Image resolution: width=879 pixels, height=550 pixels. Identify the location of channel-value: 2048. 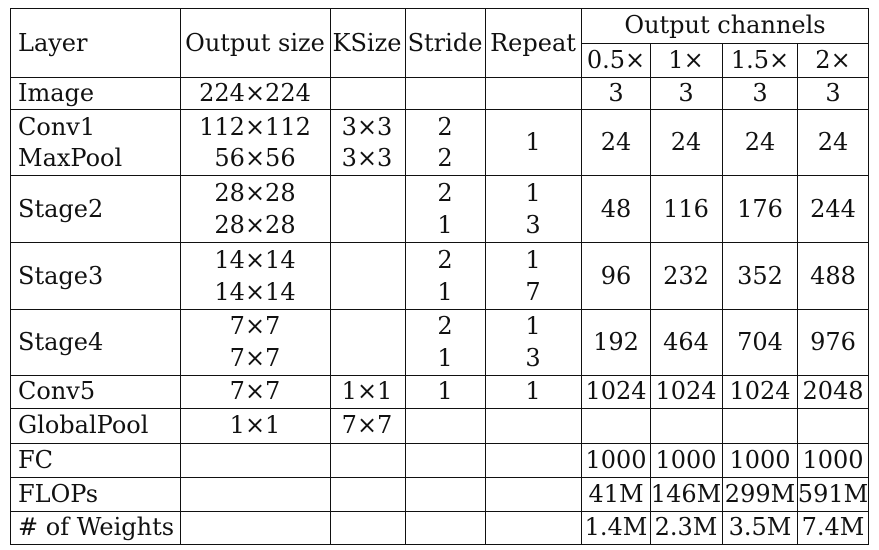
(833, 391).